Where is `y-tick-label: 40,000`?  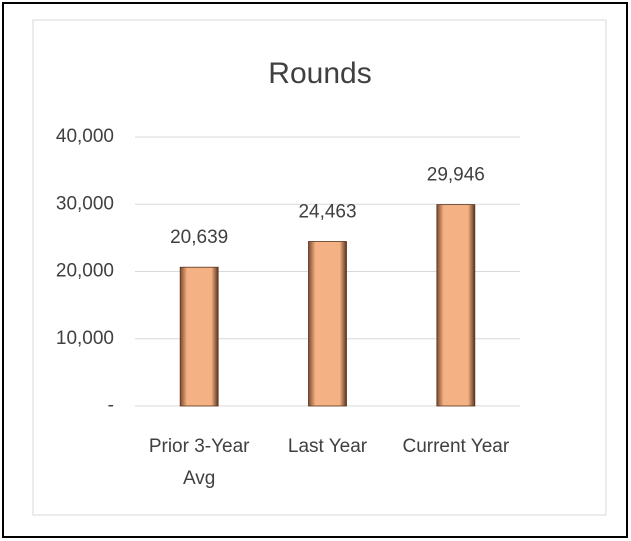
y-tick-label: 40,000 is located at coordinates (85, 136).